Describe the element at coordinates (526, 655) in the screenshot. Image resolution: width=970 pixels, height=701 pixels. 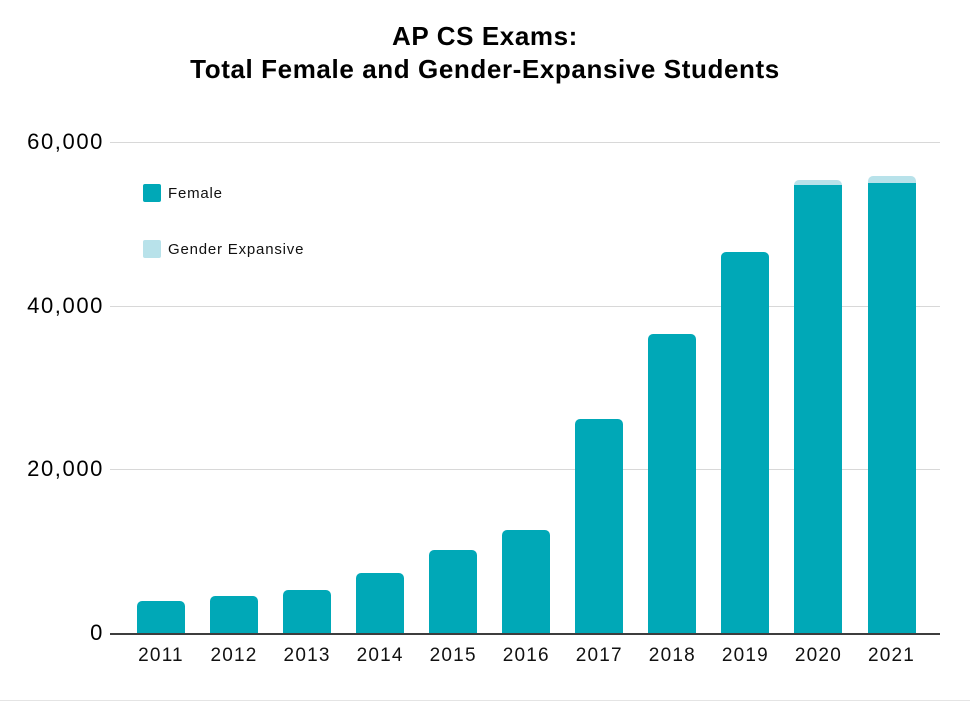
I see `x-axis-label-2016: 2016` at that location.